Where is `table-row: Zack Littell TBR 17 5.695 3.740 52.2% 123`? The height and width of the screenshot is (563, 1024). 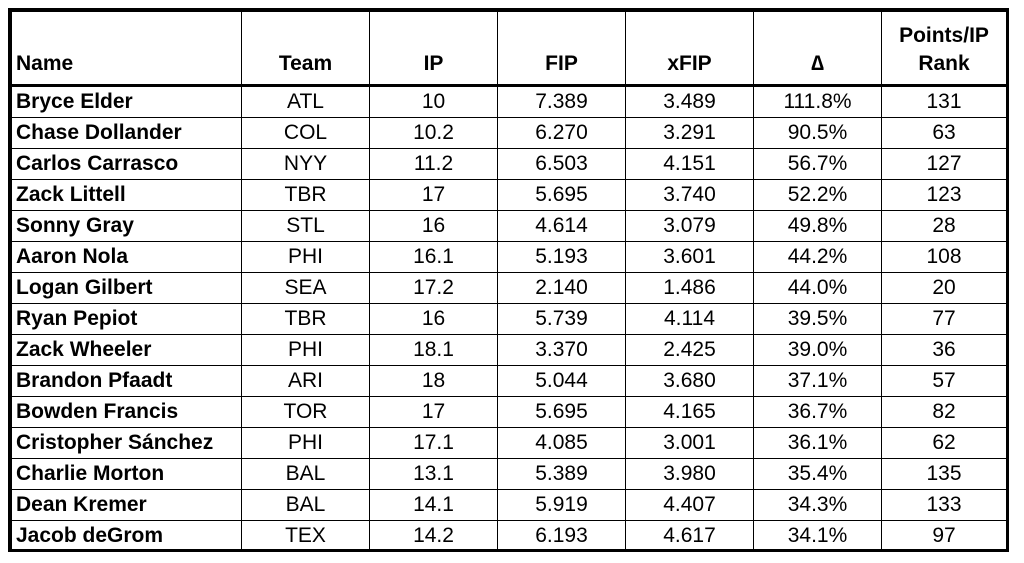 table-row: Zack Littell TBR 17 5.695 3.740 52.2% 123 is located at coordinates (509, 195).